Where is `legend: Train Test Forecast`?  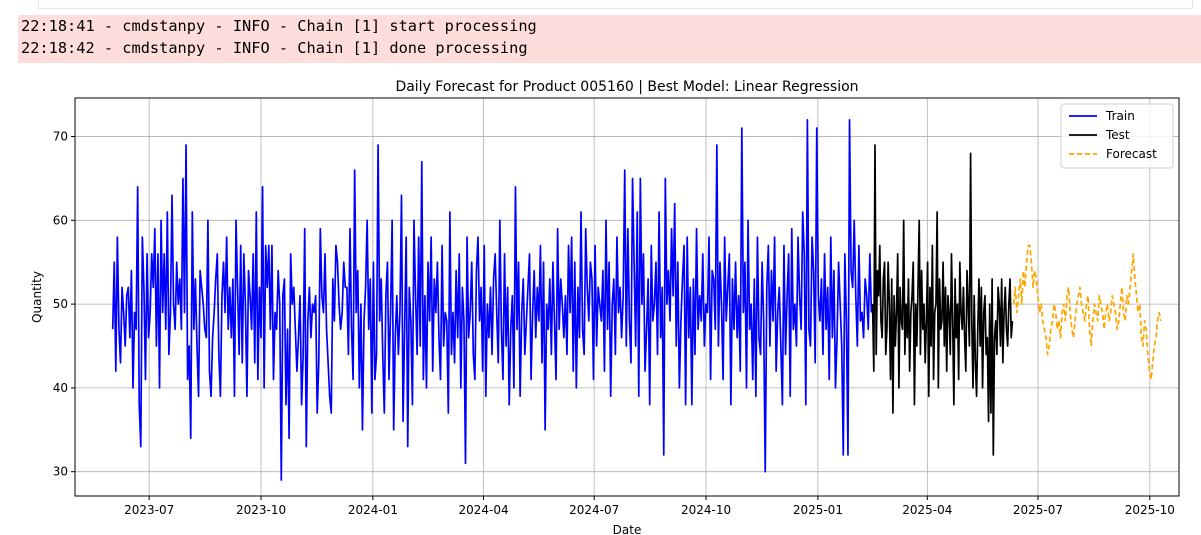
legend: Train Test Forecast is located at coordinates (1117, 136).